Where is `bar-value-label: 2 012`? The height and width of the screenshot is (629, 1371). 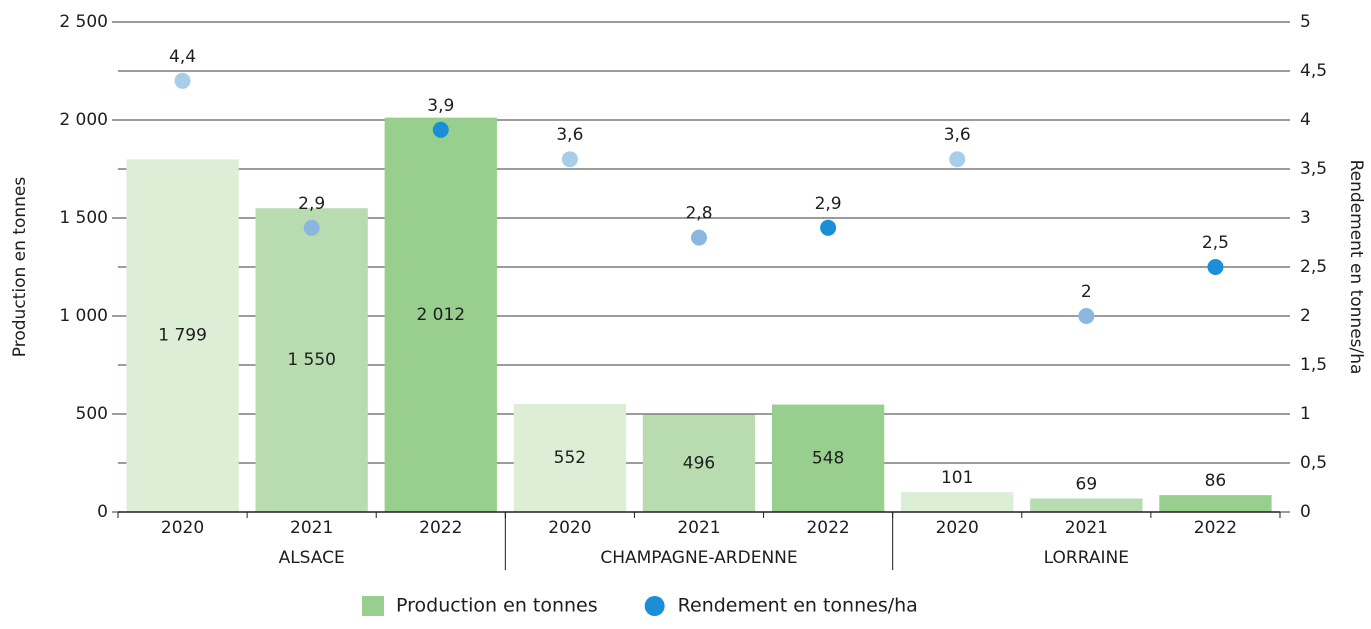
bar-value-label: 2 012 is located at coordinates (440, 315).